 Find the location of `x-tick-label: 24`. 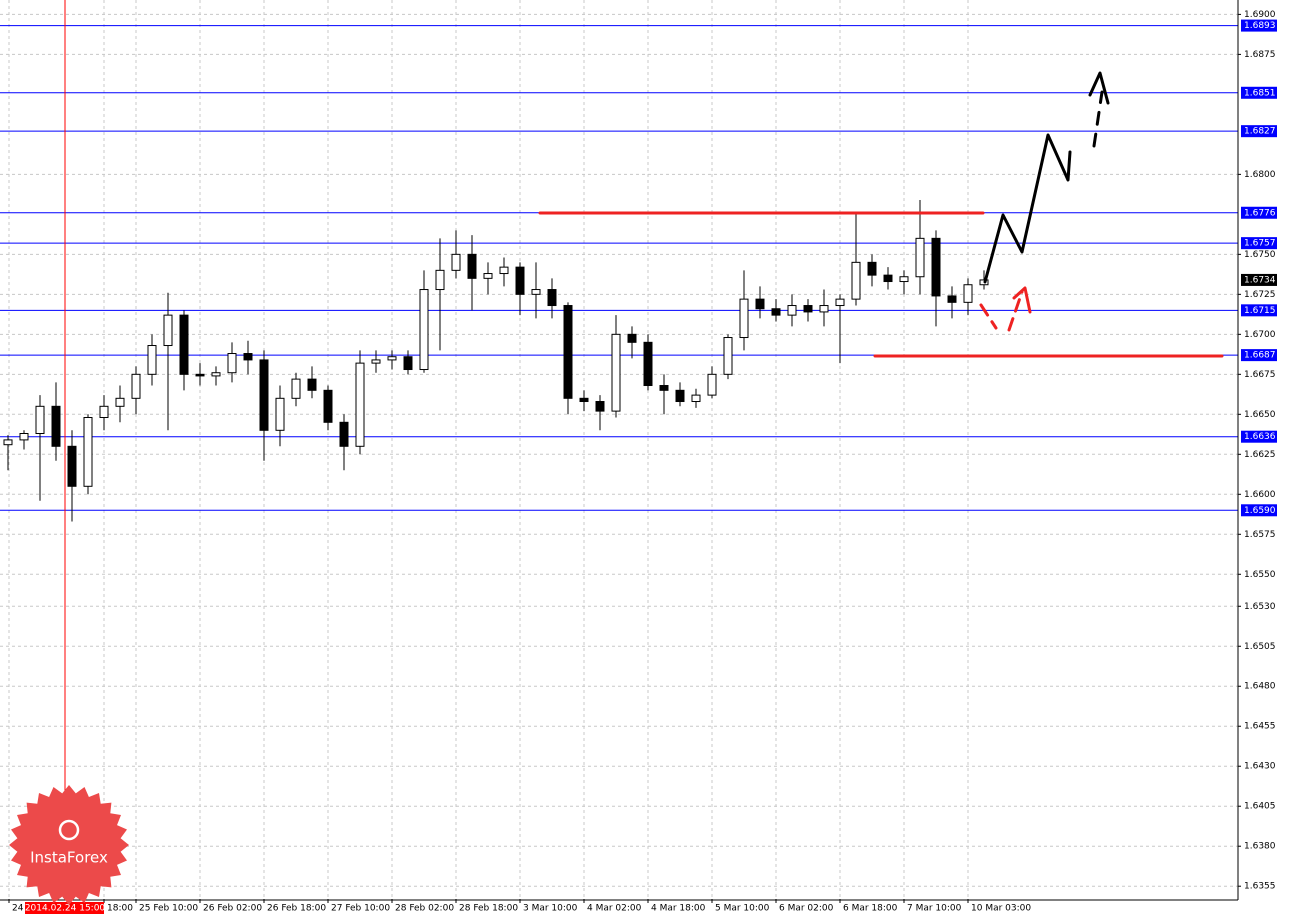

x-tick-label: 24 is located at coordinates (18, 909).